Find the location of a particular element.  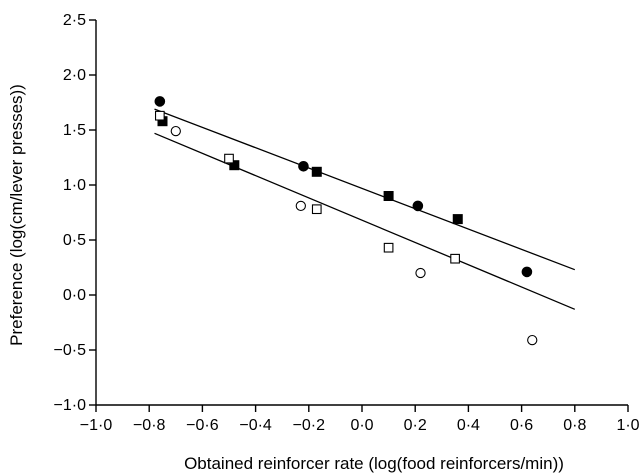

x-tick-label: 0·4 is located at coordinates (468, 425).